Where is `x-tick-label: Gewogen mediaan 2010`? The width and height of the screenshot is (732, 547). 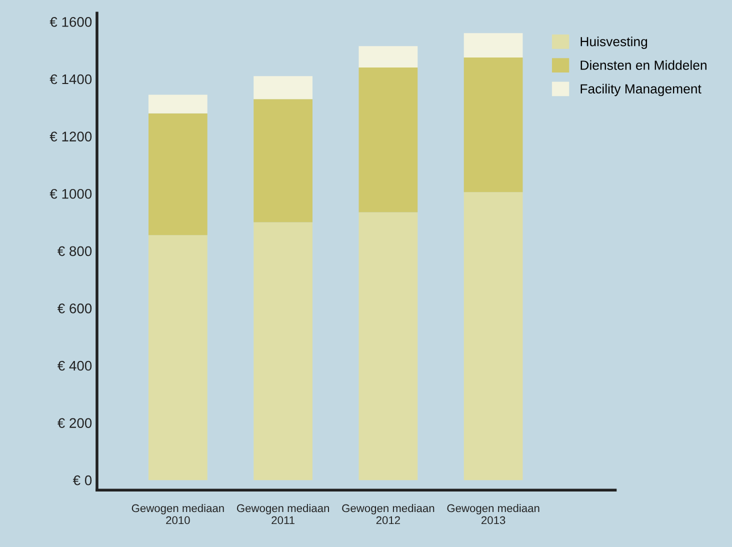
x-tick-label: Gewogen mediaan 2010 is located at coordinates (178, 514).